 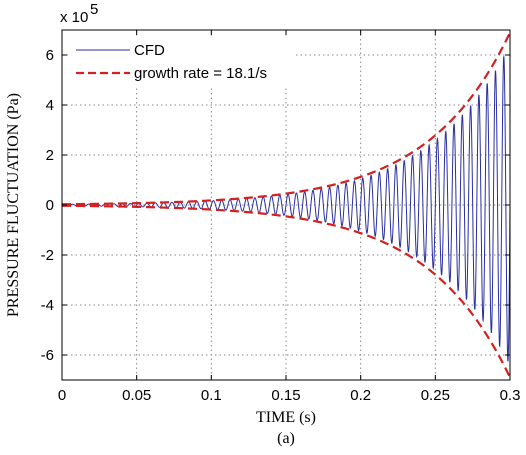 I want to click on y-axis-title: PRESSURE FLUCTUATION (Pa), so click(x=13, y=205).